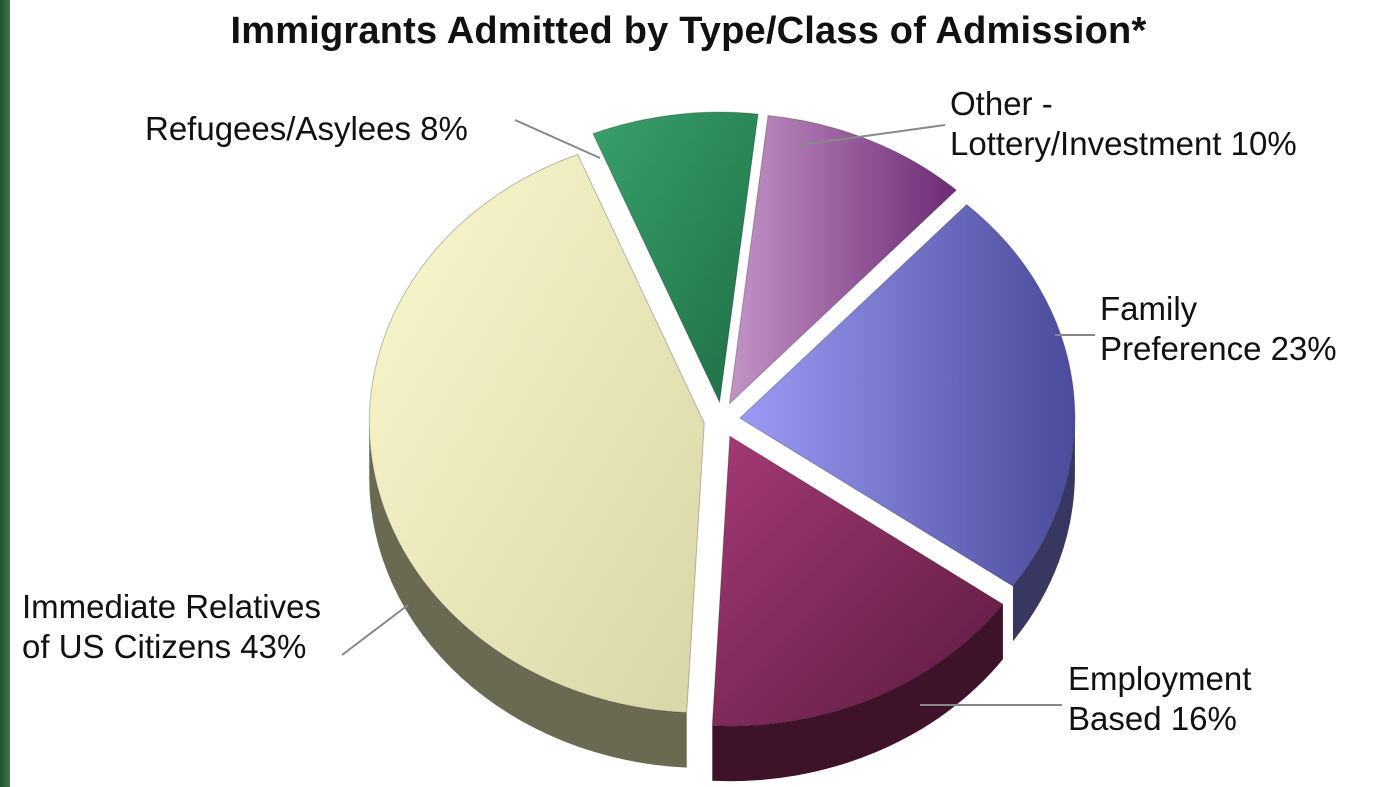 This screenshot has height=787, width=1377. What do you see at coordinates (306, 128) in the screenshot?
I see `slice-label-refugees-asylees: Refugees/Asylees 8%` at bounding box center [306, 128].